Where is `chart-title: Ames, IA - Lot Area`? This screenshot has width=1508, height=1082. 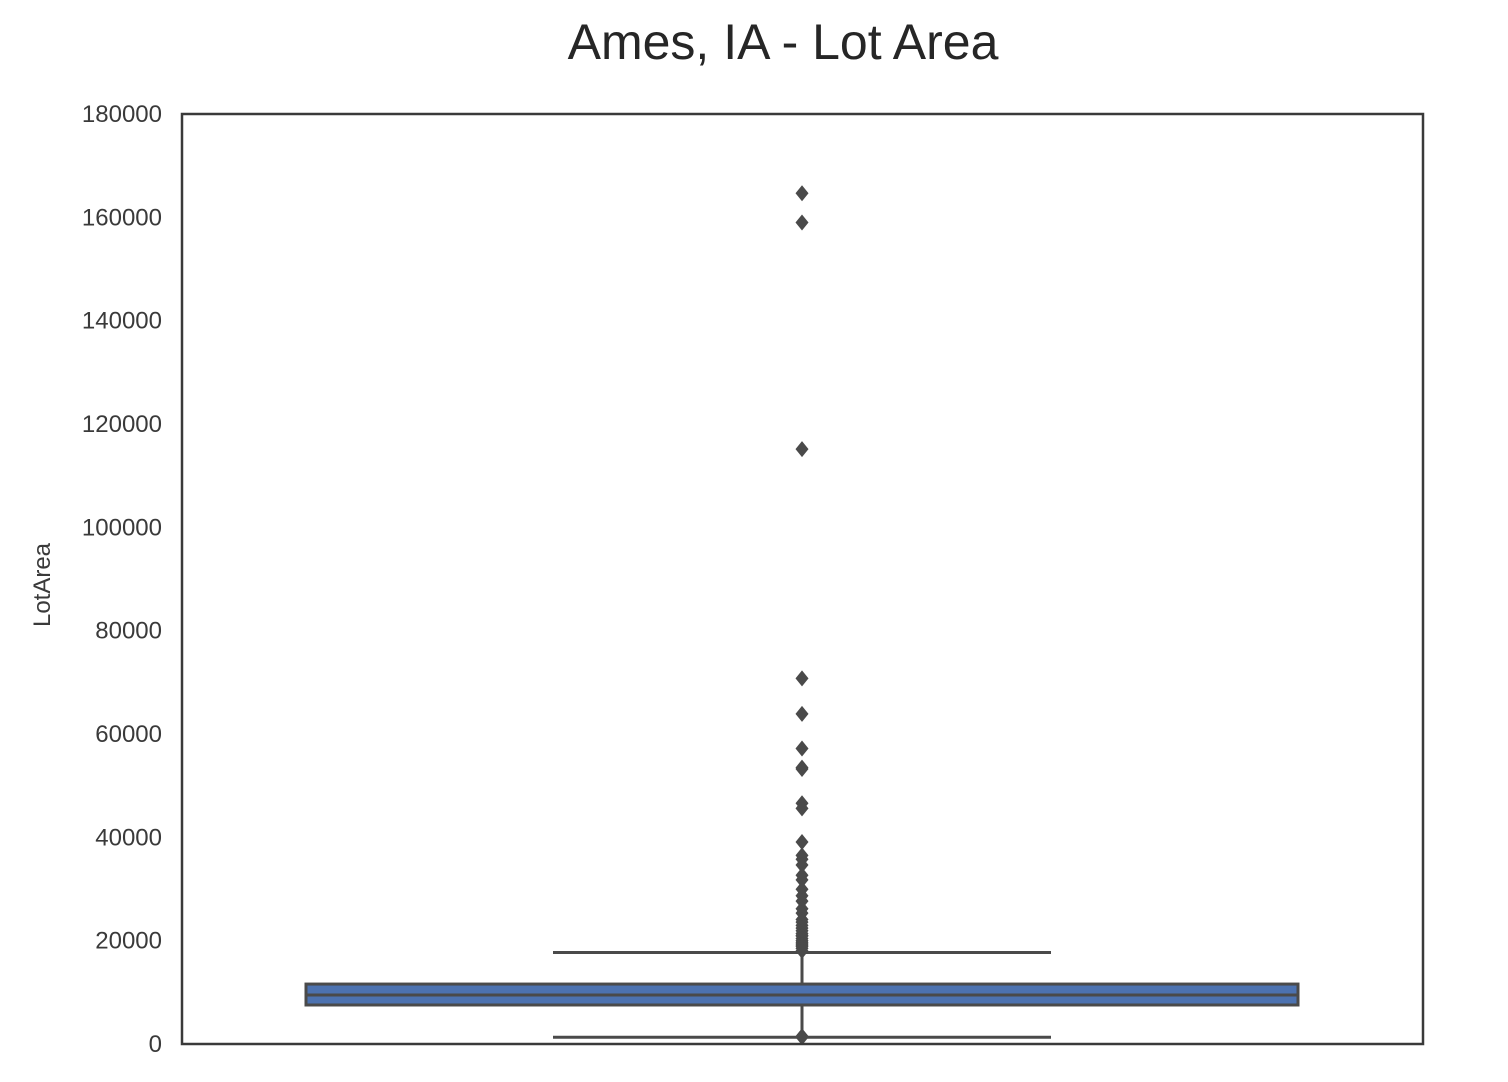 chart-title: Ames, IA - Lot Area is located at coordinates (783, 42).